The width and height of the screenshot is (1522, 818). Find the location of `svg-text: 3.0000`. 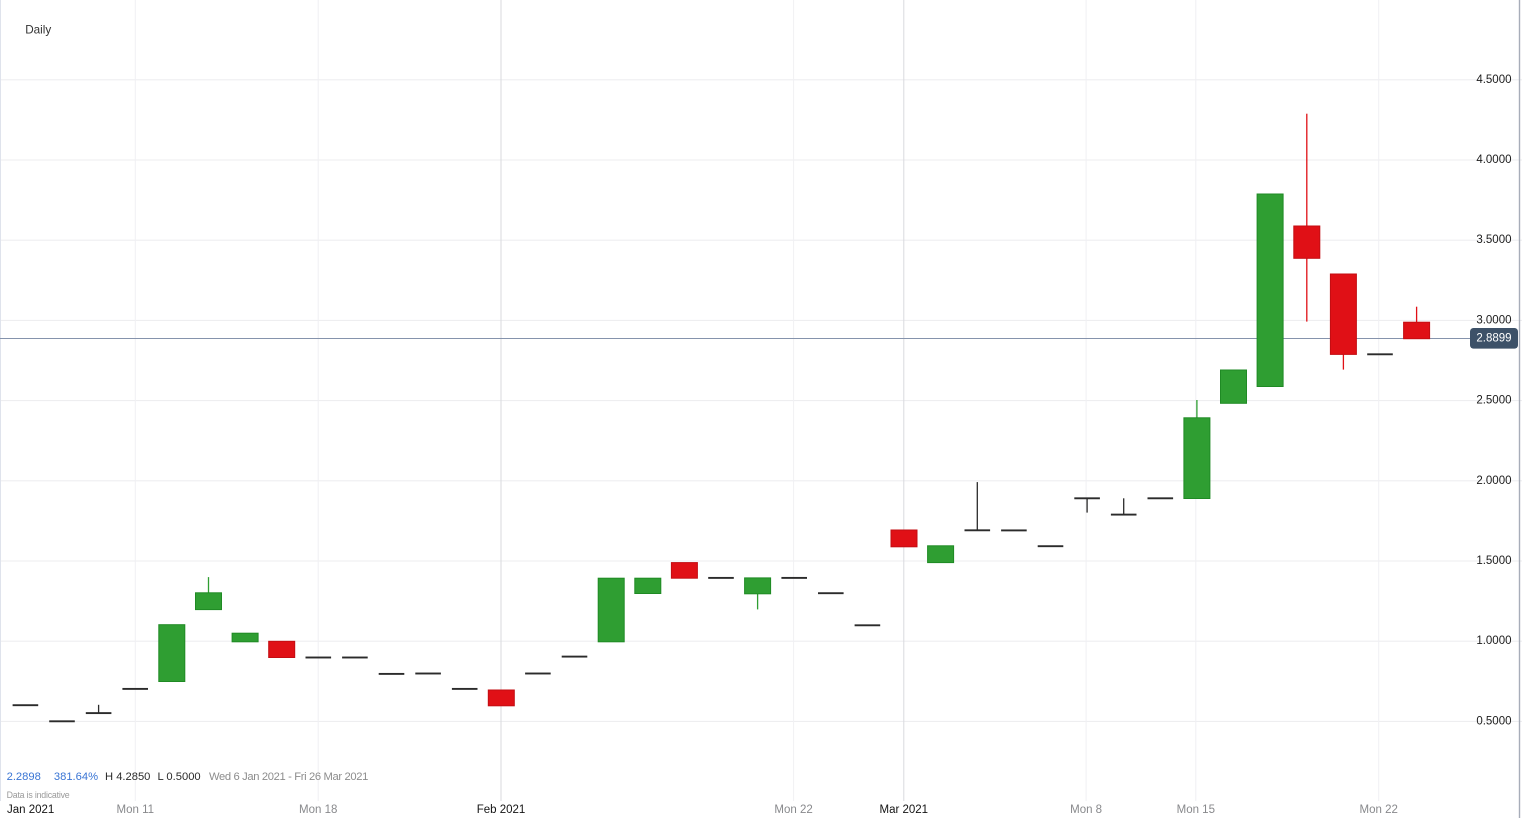

svg-text: 3.0000 is located at coordinates (1493, 320).